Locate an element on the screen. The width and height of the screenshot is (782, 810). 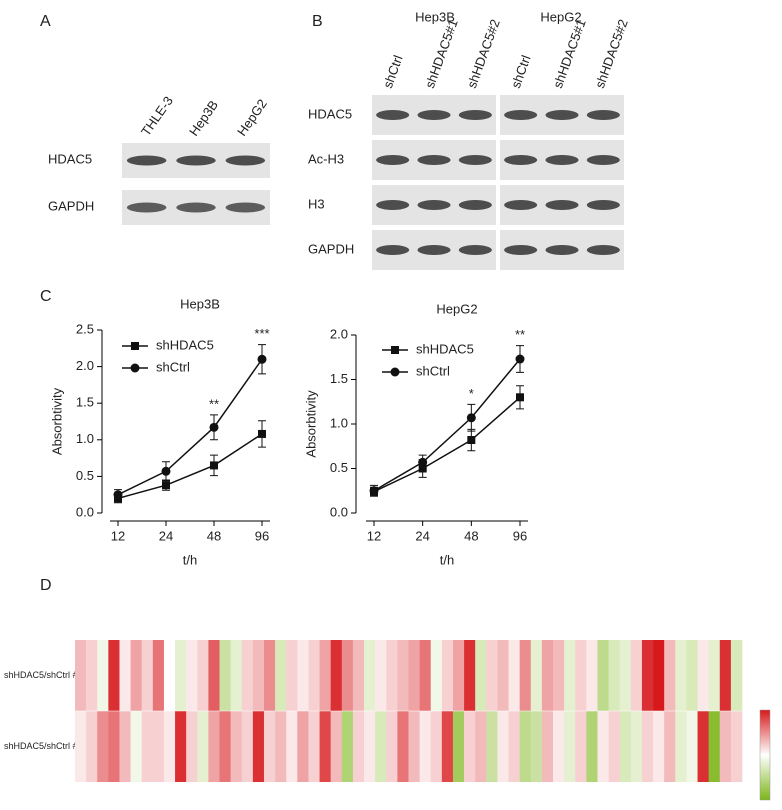
lane-label: shHDAC5#2 is located at coordinates (483, 53).